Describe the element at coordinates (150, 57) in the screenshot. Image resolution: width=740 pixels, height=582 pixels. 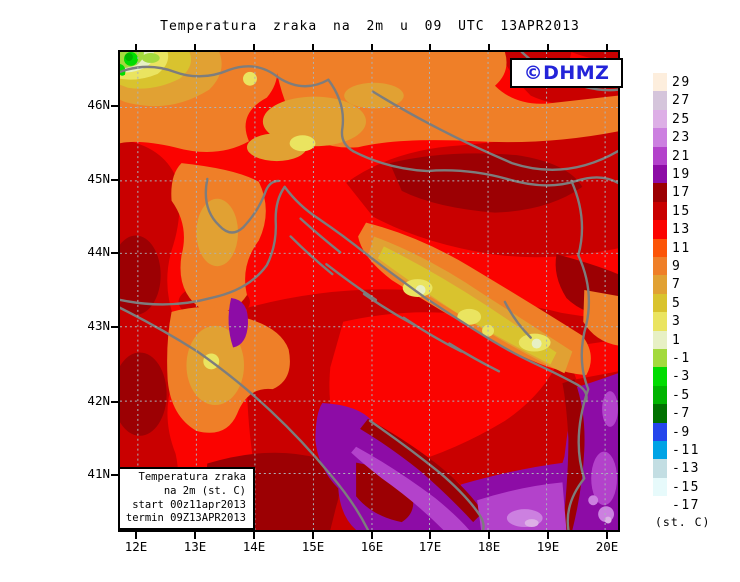
I see `temp-region--1c` at that location.